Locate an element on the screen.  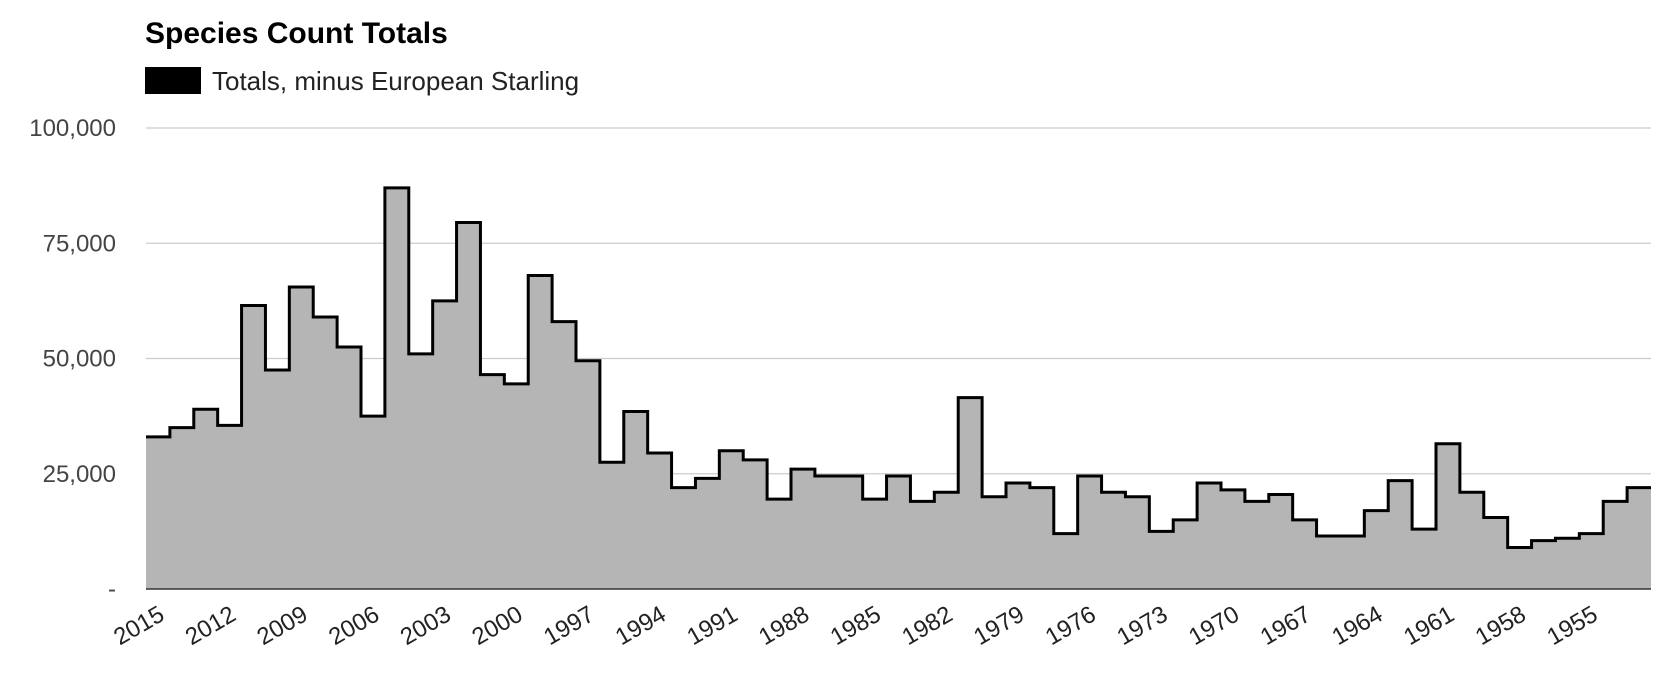
x-tick-label: 1970 is located at coordinates (1214, 626).